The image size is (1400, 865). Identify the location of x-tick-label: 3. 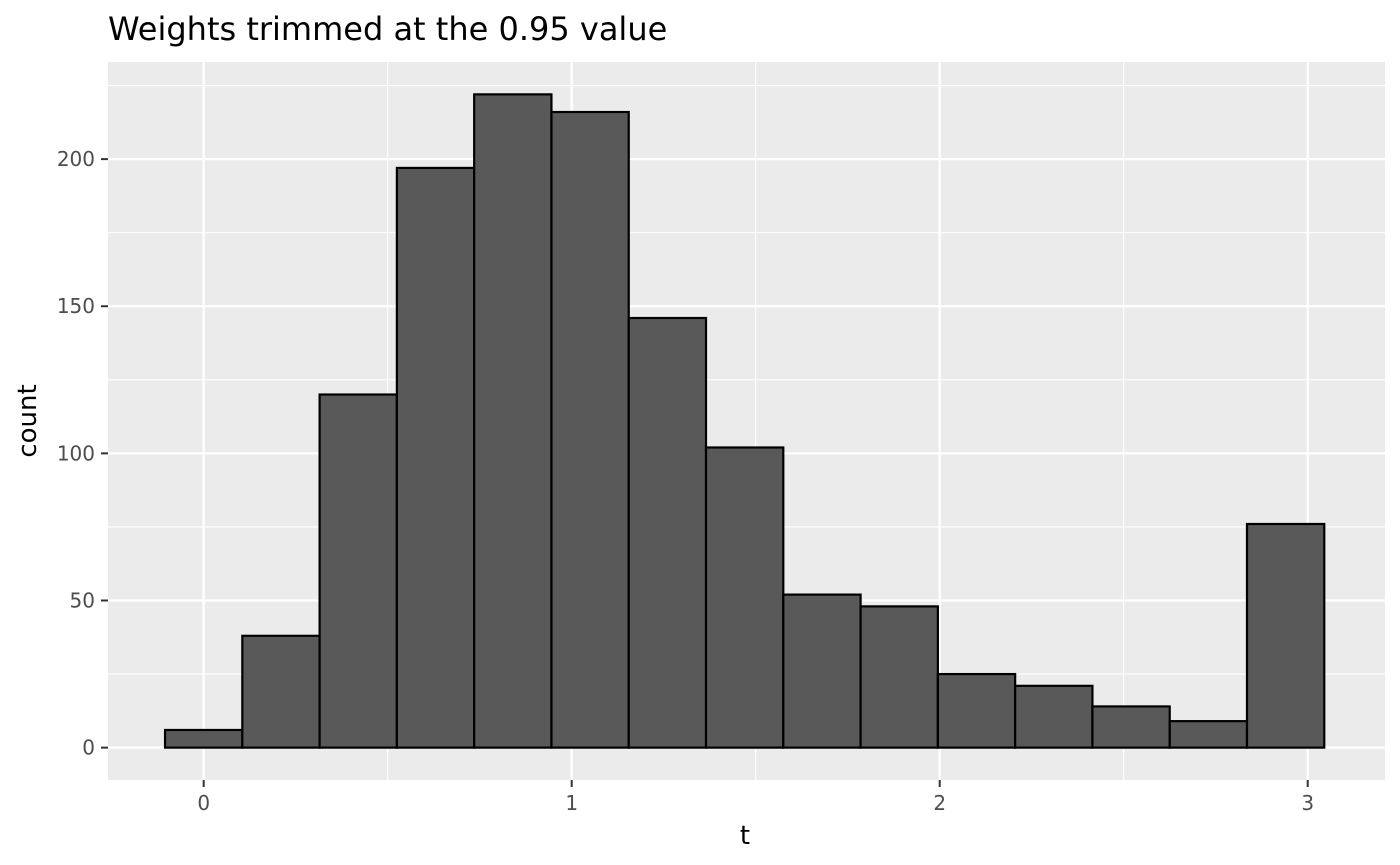
(1307, 803).